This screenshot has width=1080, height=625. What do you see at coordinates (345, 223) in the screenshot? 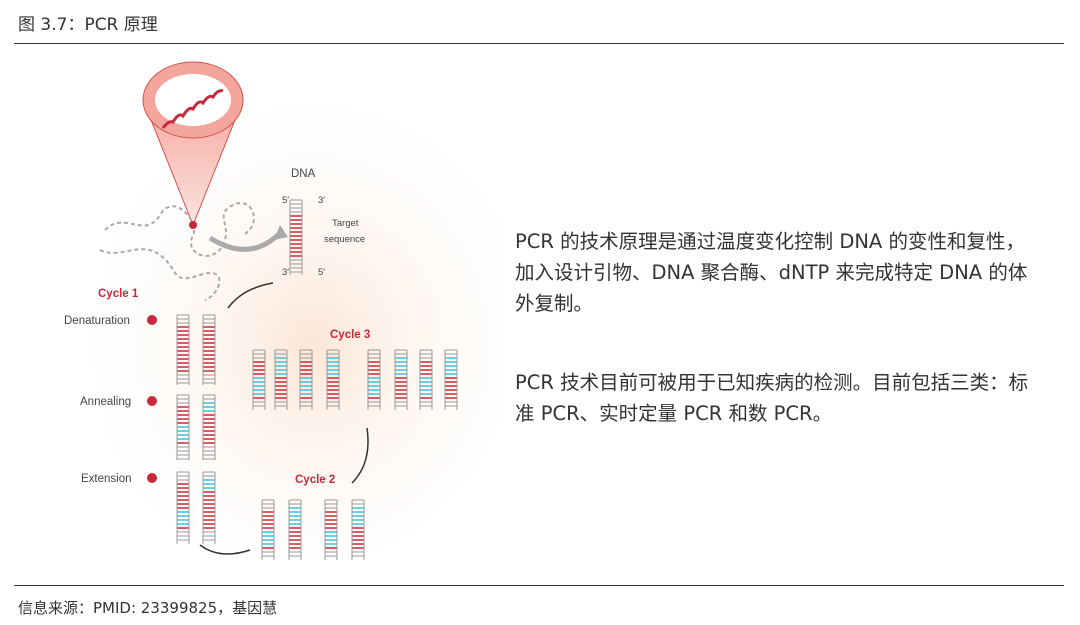
I see `target-label: Target` at bounding box center [345, 223].